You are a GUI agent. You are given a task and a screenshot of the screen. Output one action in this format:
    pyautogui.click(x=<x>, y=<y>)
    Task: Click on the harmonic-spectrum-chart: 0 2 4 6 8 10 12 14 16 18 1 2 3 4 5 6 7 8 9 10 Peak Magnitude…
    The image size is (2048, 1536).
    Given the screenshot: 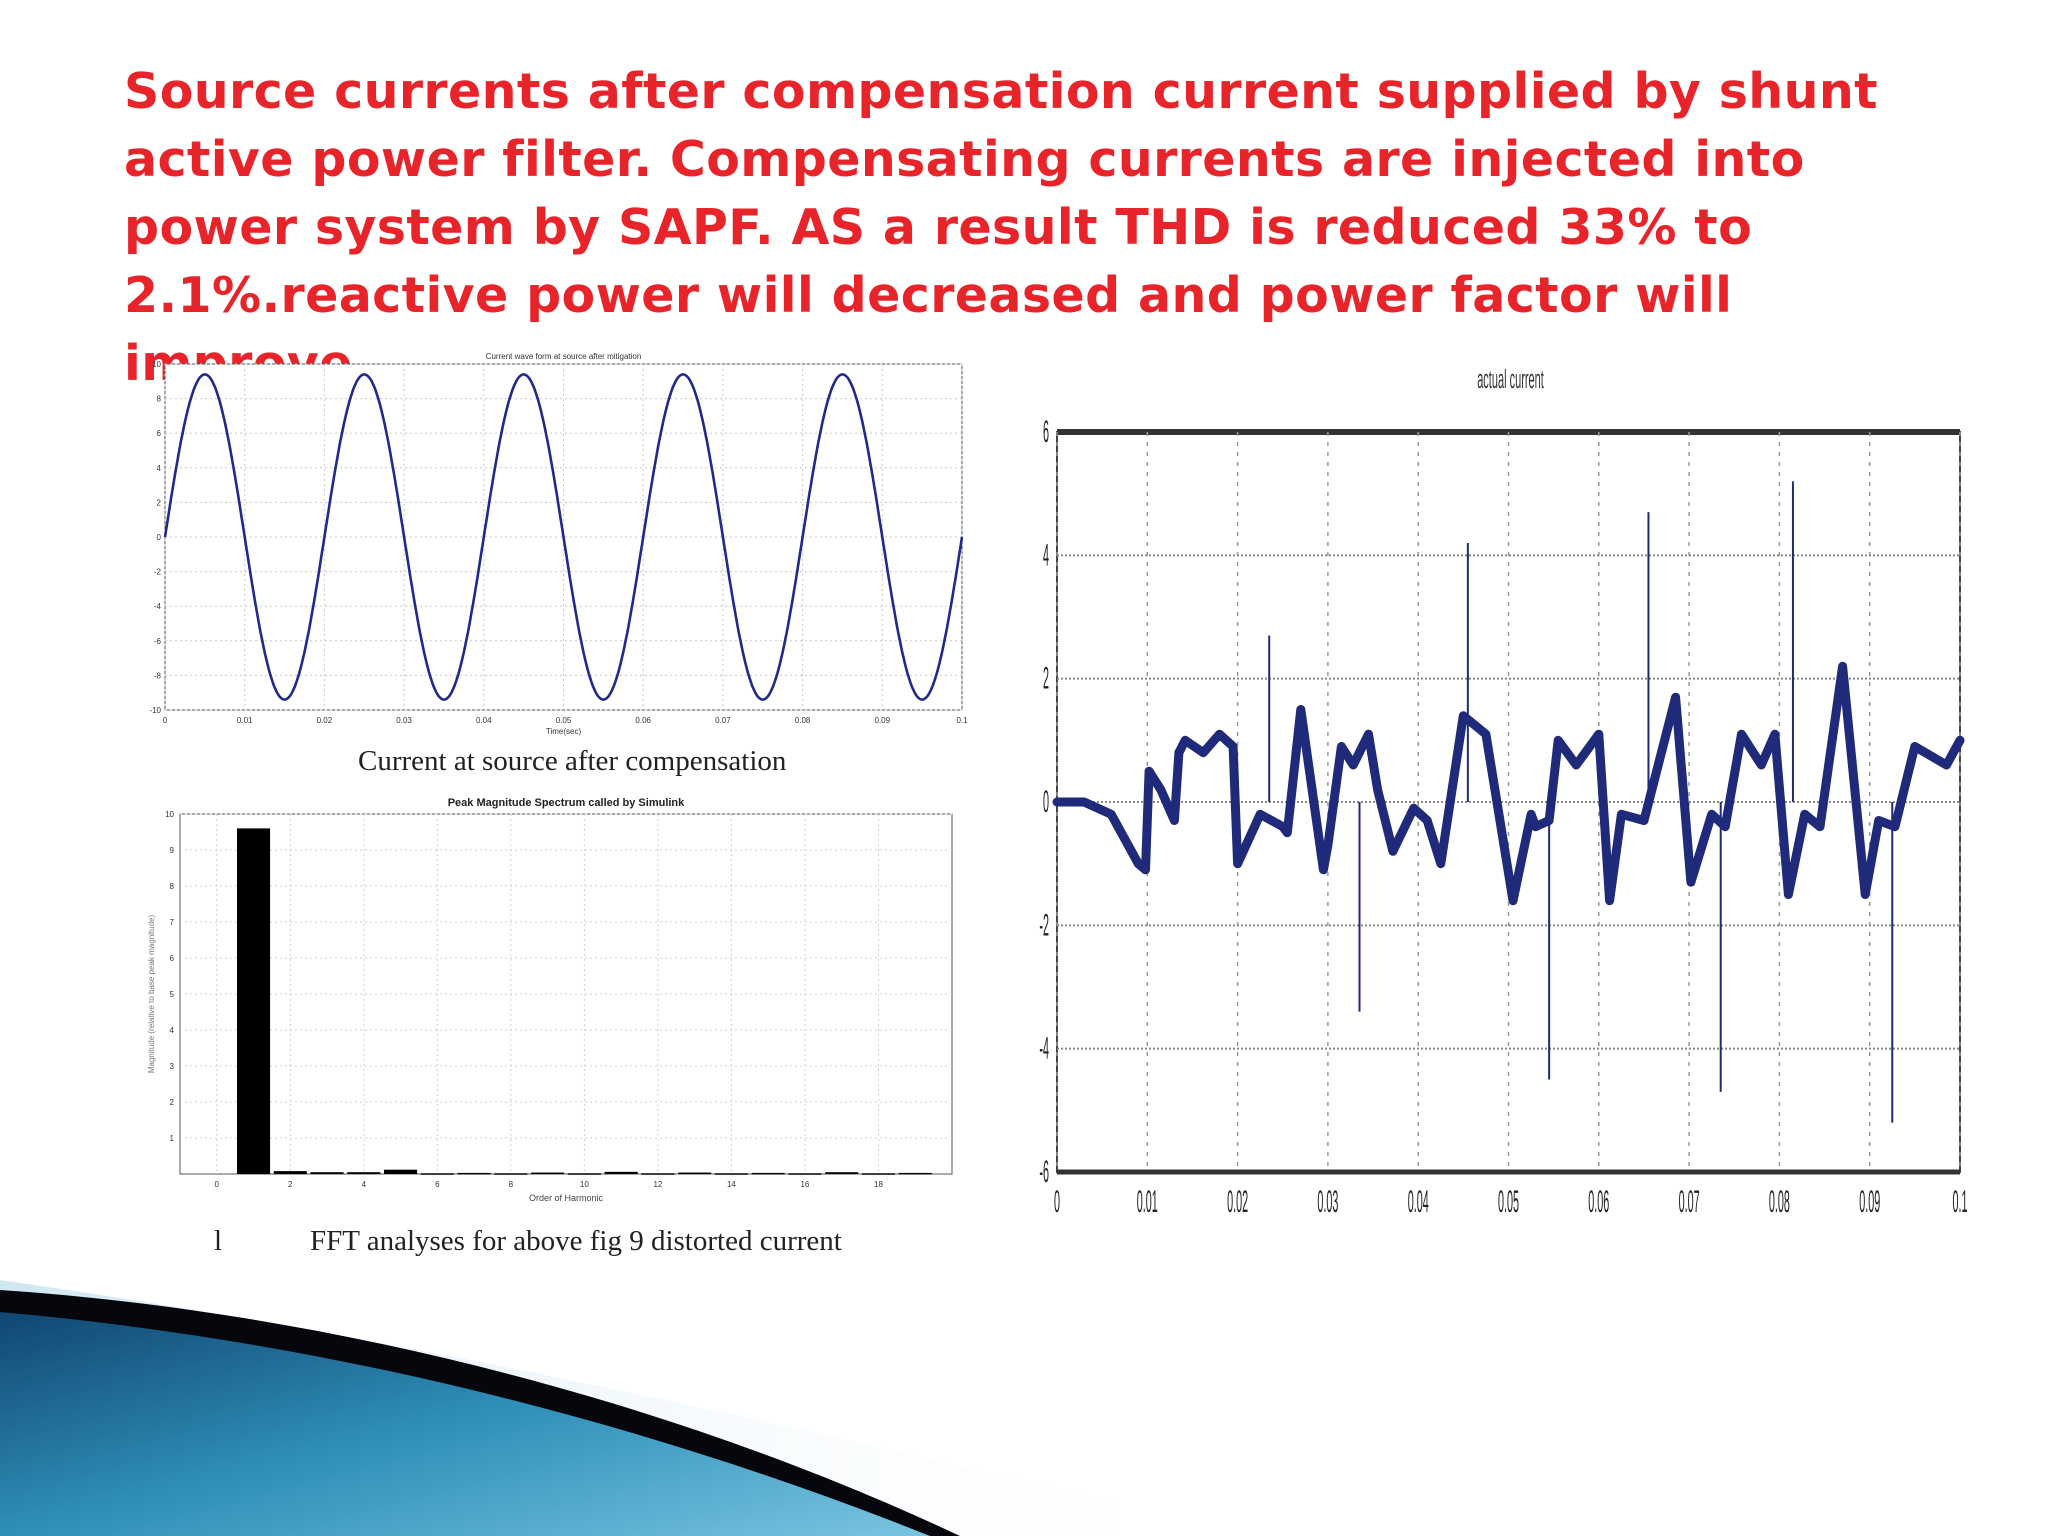 What is the action you would take?
    pyautogui.click(x=555, y=1000)
    